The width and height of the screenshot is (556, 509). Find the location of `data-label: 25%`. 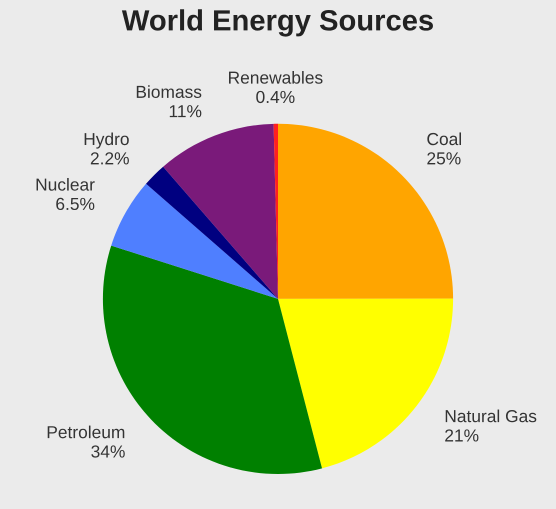

data-label: 25% is located at coordinates (444, 158).